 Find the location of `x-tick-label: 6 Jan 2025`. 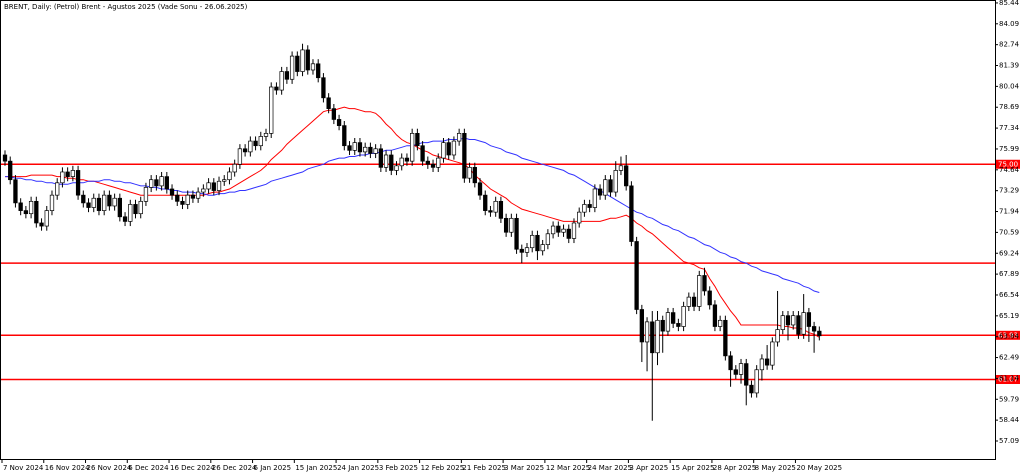

x-tick-label: 6 Jan 2025 is located at coordinates (273, 468).